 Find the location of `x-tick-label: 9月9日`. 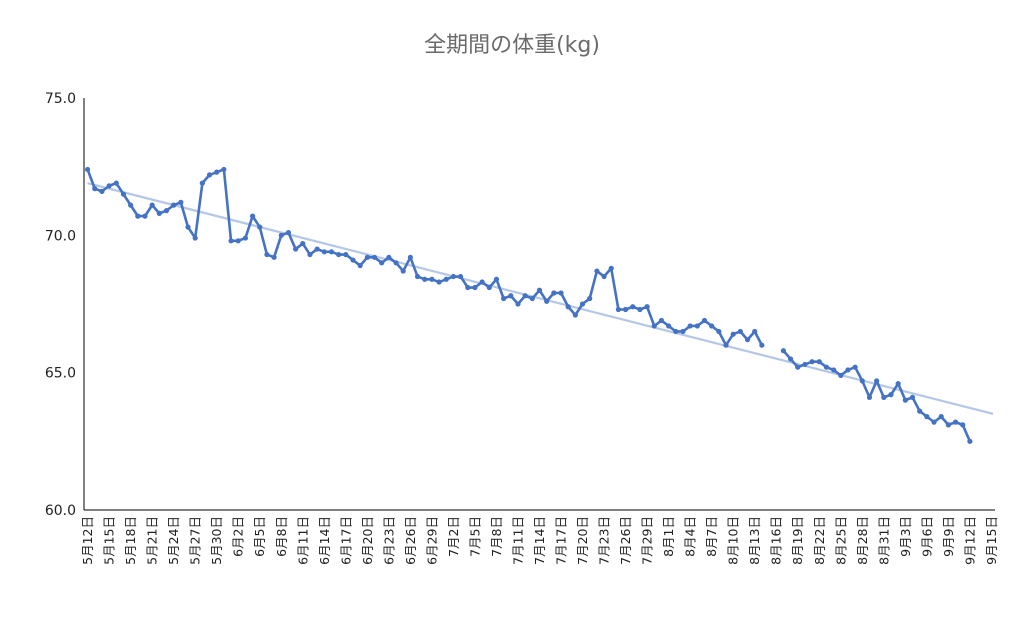

x-tick-label: 9月9日 is located at coordinates (948, 536).